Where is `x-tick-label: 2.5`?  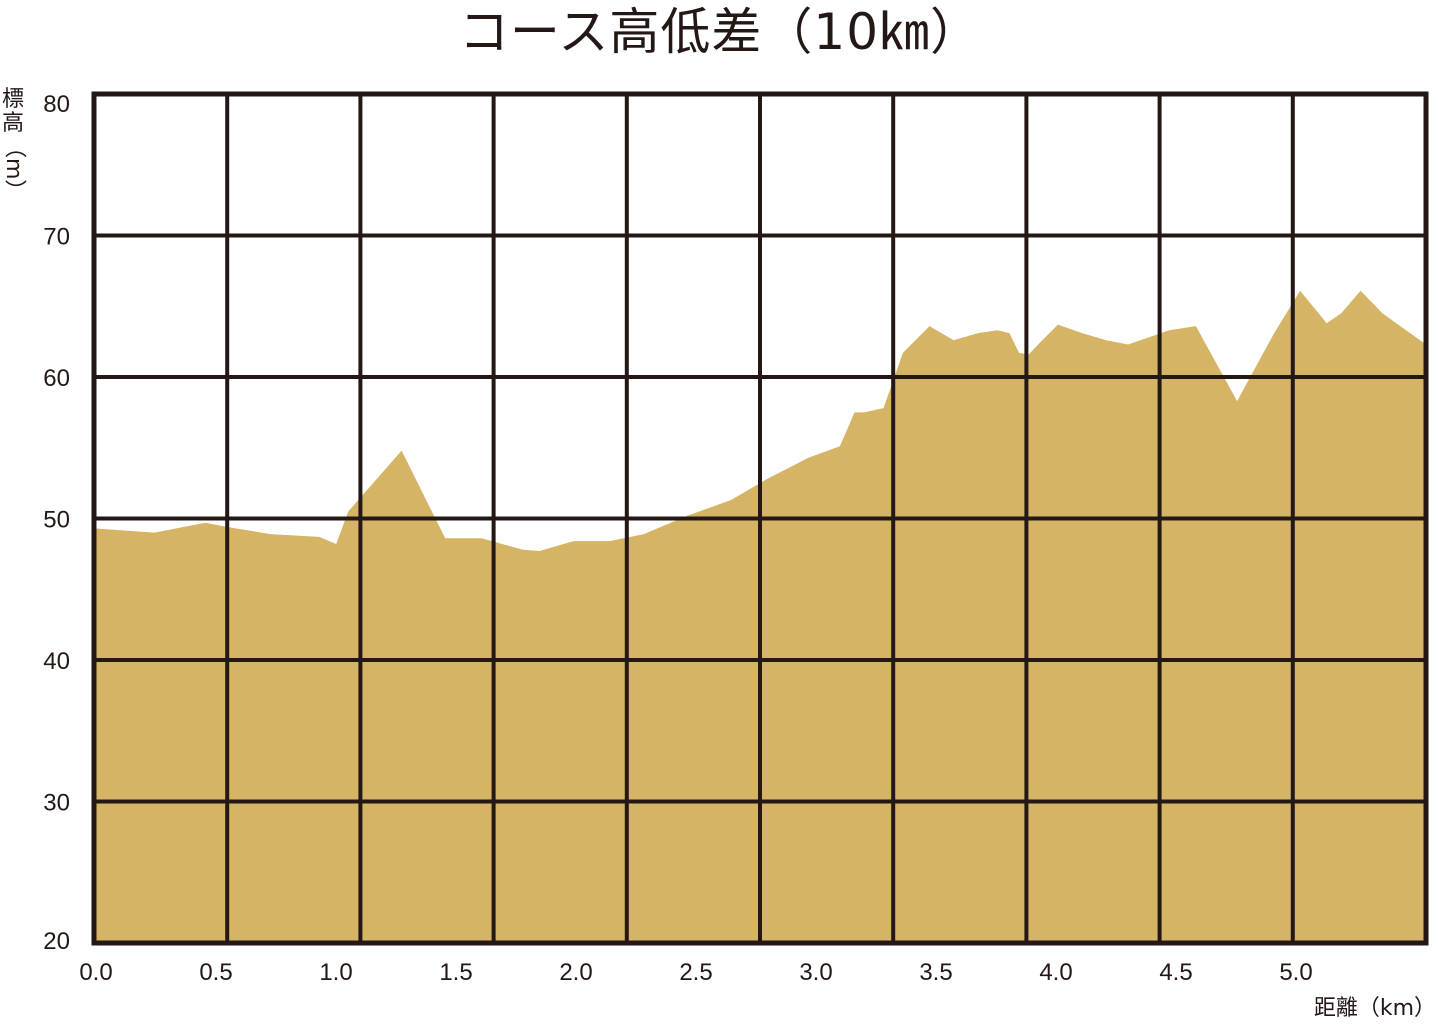 x-tick-label: 2.5 is located at coordinates (695, 972).